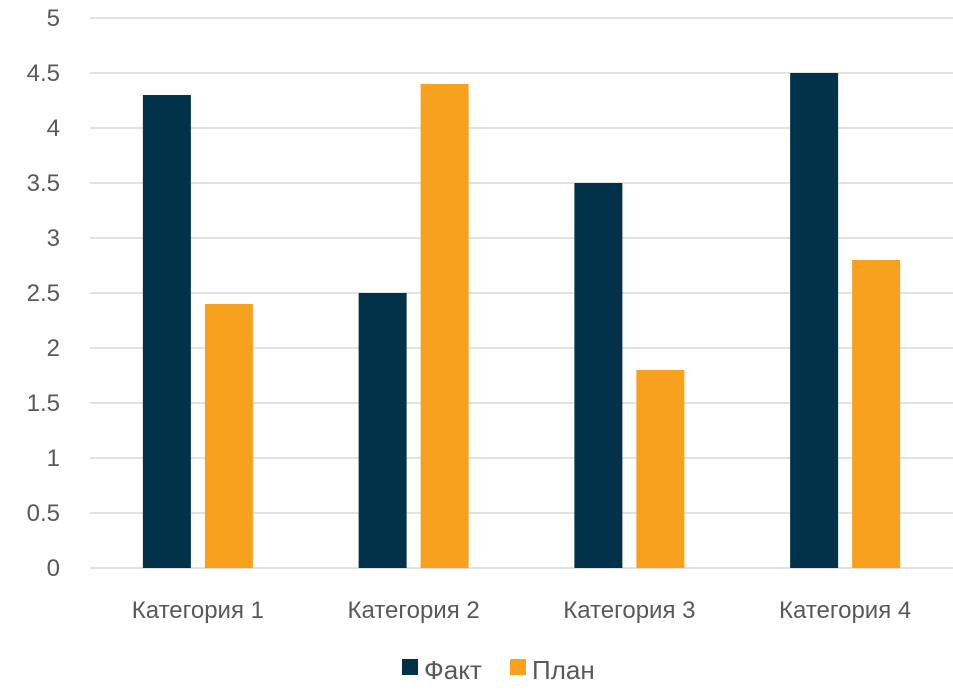 This screenshot has width=953, height=690. Describe the element at coordinates (43, 513) in the screenshot. I see `y-tick-label: 0.5` at that location.